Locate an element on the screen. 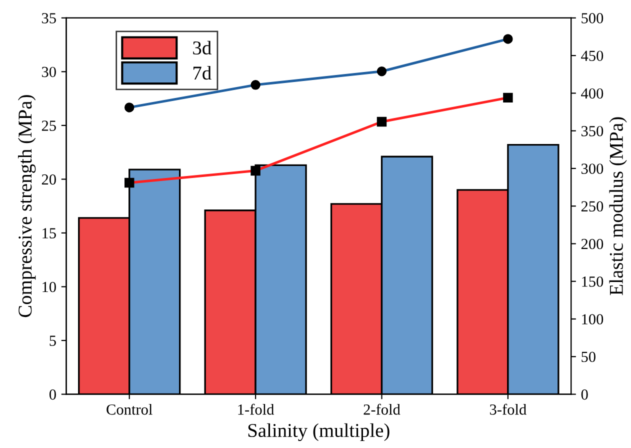 Image resolution: width=631 pixels, height=448 pixels. y-tick-label: 35 is located at coordinates (49, 18).